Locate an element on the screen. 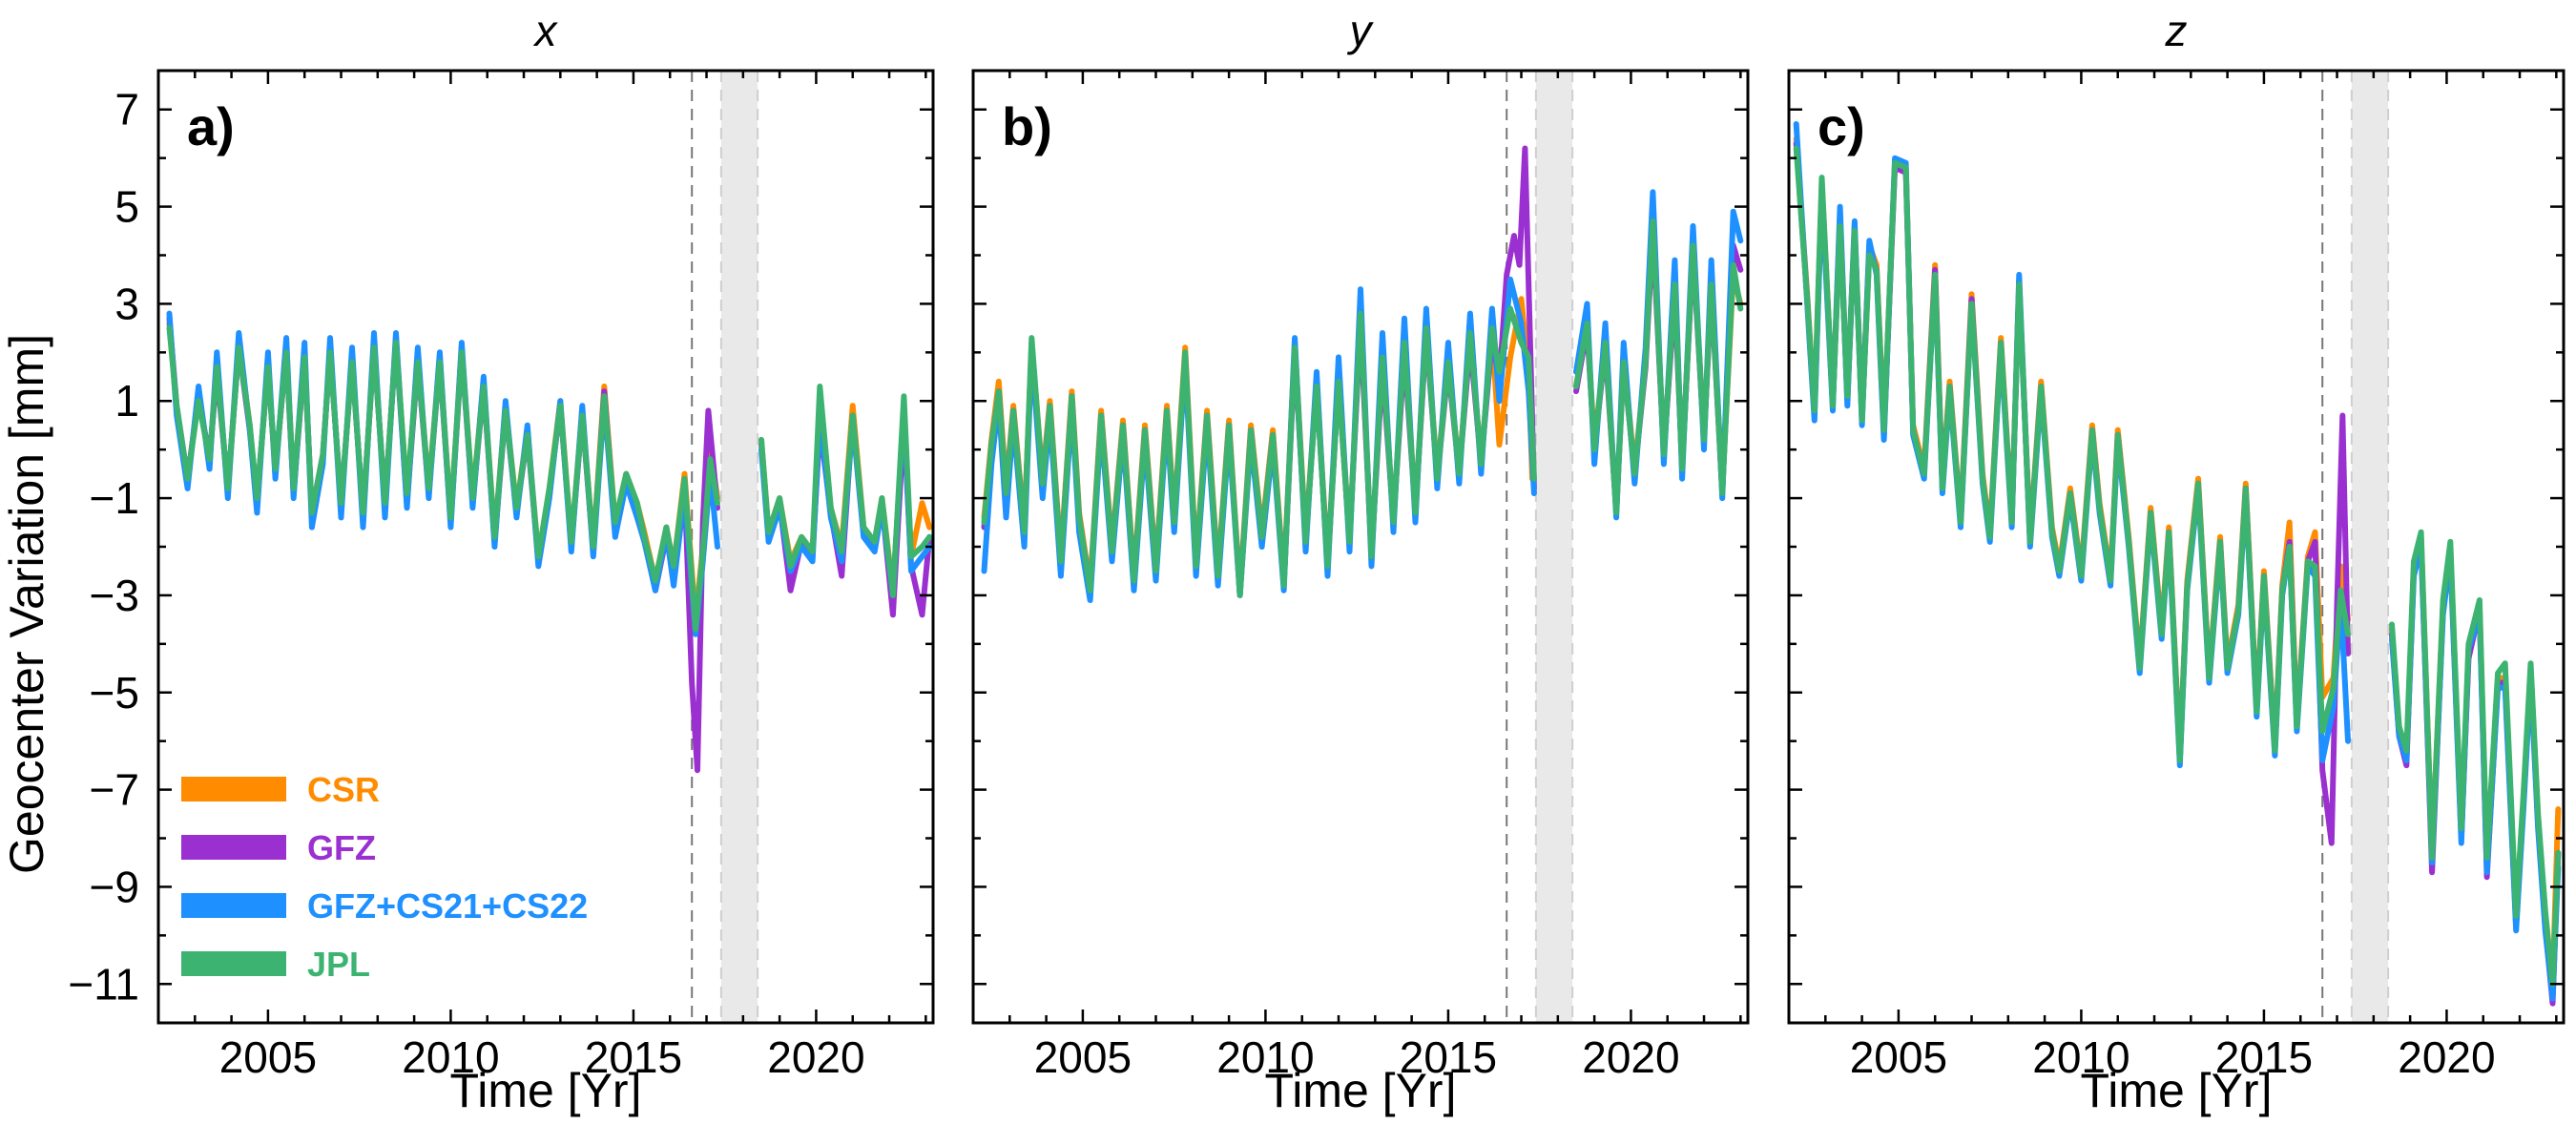 The height and width of the screenshot is (1145, 2576). y-tick-label: 7 is located at coordinates (126, 110).